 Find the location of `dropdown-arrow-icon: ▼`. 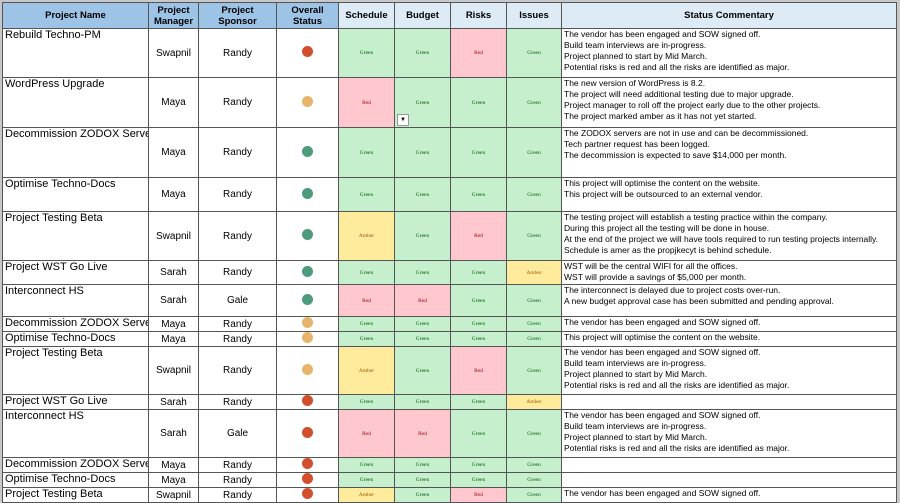

dropdown-arrow-icon: ▼ is located at coordinates (403, 120).